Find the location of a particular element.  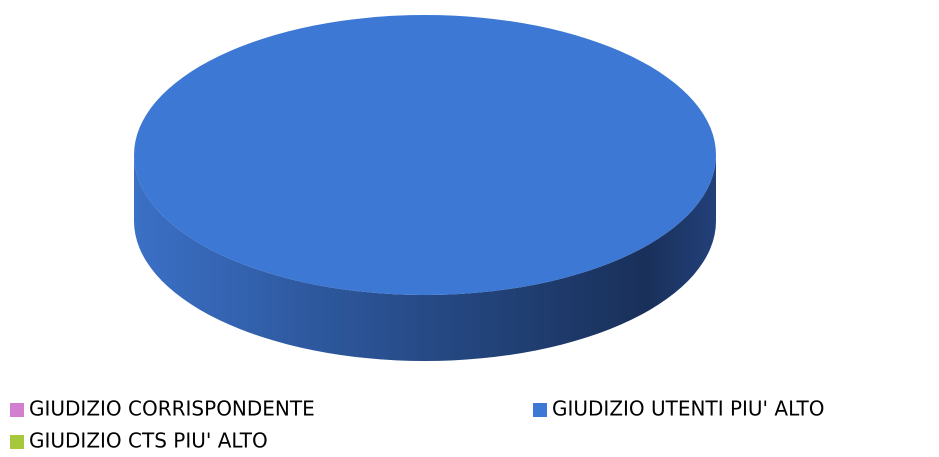

legend-label: GIUDIZIO CTS PIU' ALTO is located at coordinates (148, 441).